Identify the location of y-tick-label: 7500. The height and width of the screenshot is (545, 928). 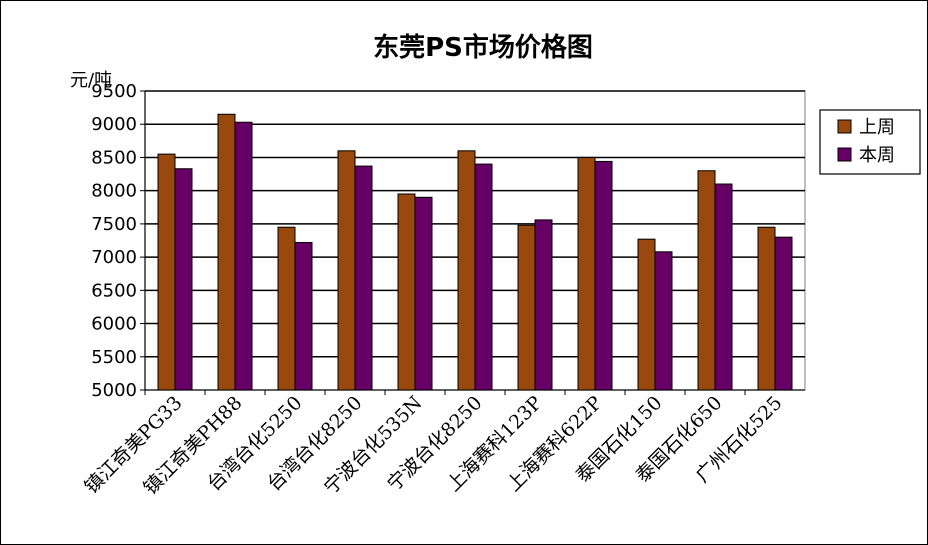
(114, 224).